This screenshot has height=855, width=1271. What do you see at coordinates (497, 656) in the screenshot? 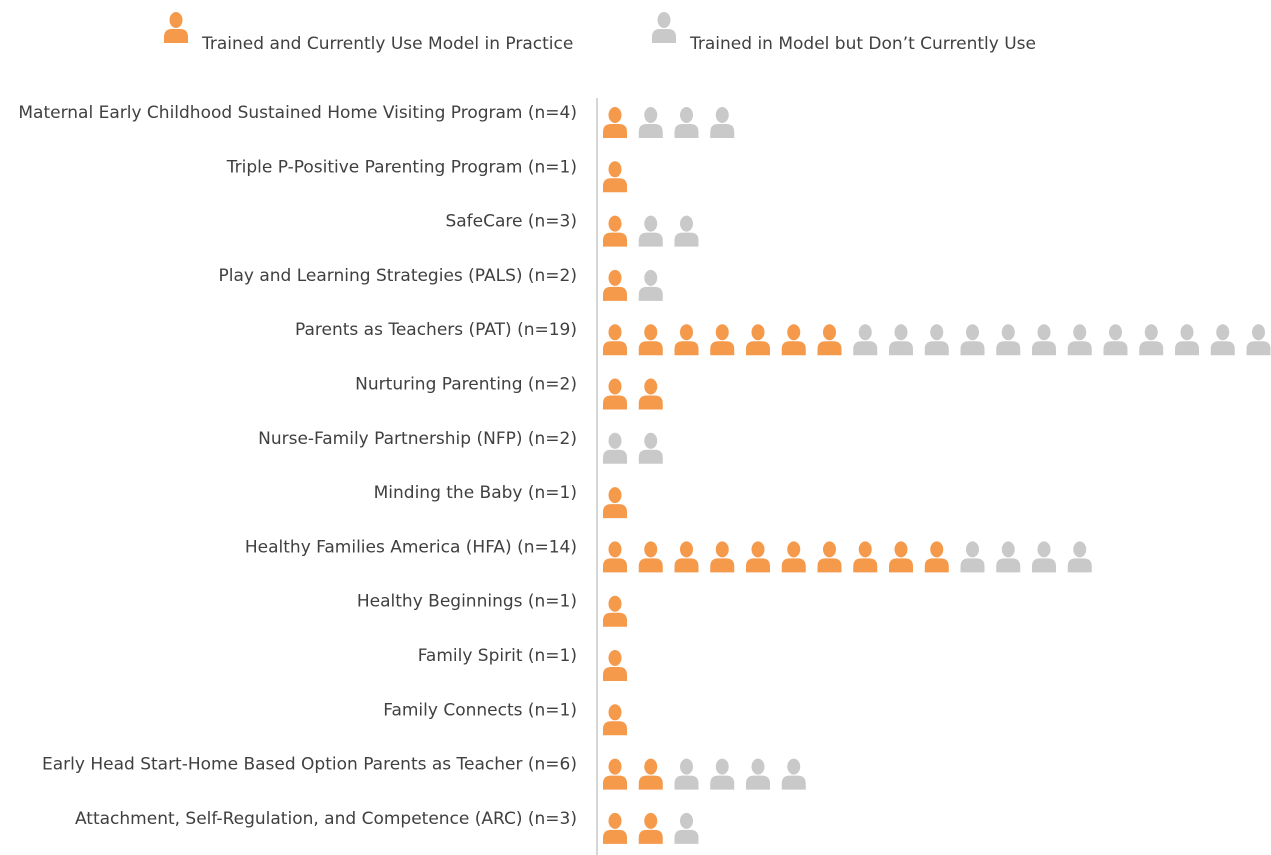
I see `category-label: Family Spirit (n=1)` at bounding box center [497, 656].